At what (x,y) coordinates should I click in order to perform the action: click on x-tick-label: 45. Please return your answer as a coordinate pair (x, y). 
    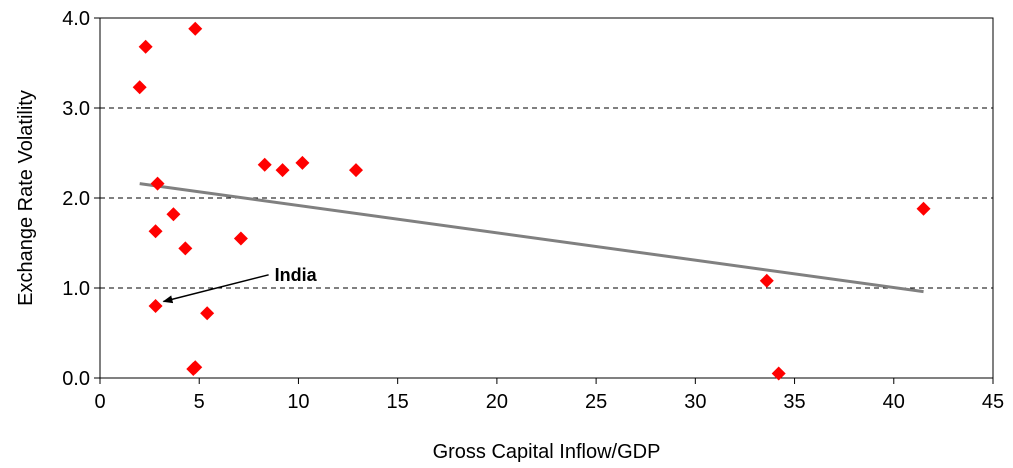
    Looking at the image, I should click on (993, 402).